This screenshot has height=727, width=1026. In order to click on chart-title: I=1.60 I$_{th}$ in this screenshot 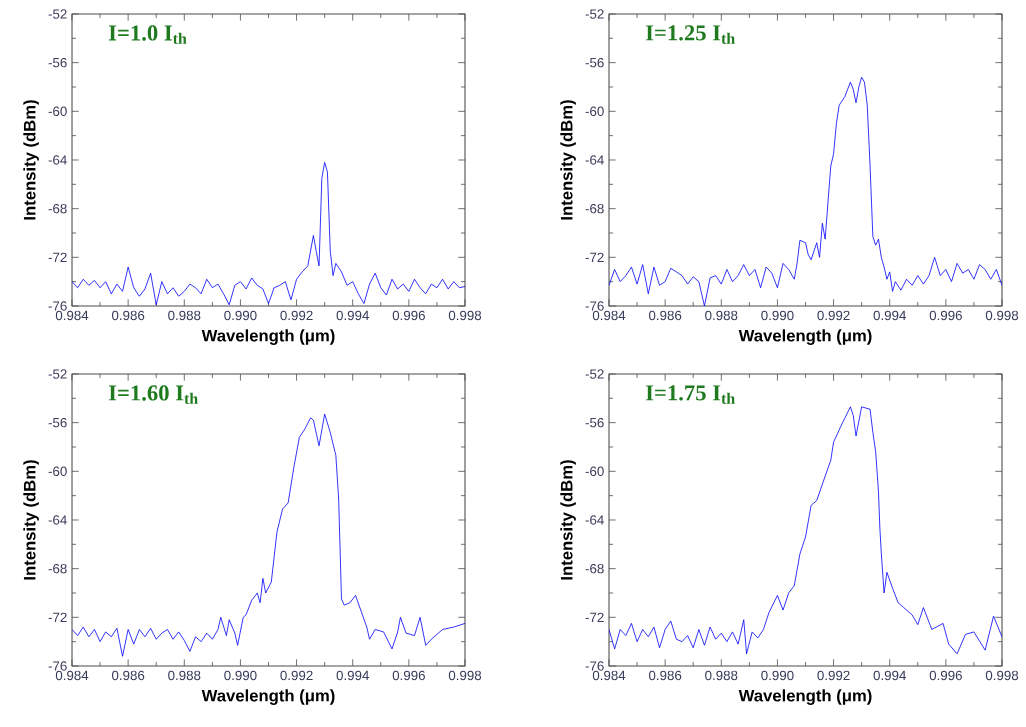, I will do `click(153, 394)`.